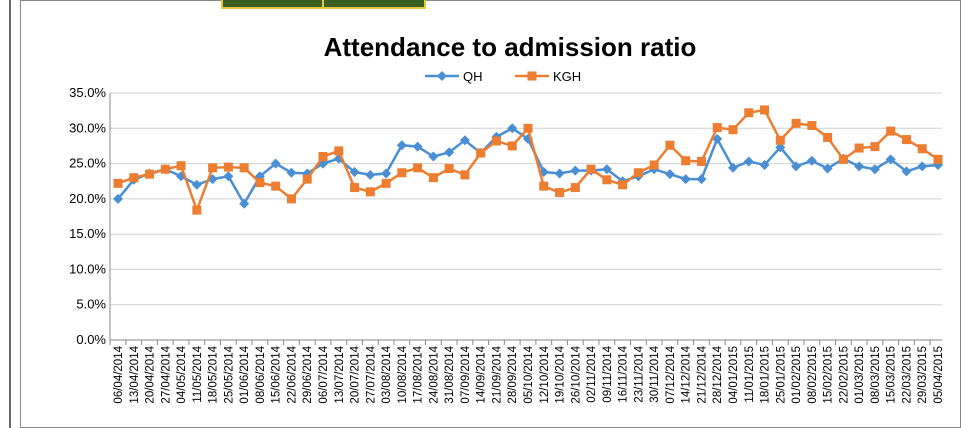 The height and width of the screenshot is (428, 966). I want to click on x-tick-label: 01/06/2014, so click(245, 374).